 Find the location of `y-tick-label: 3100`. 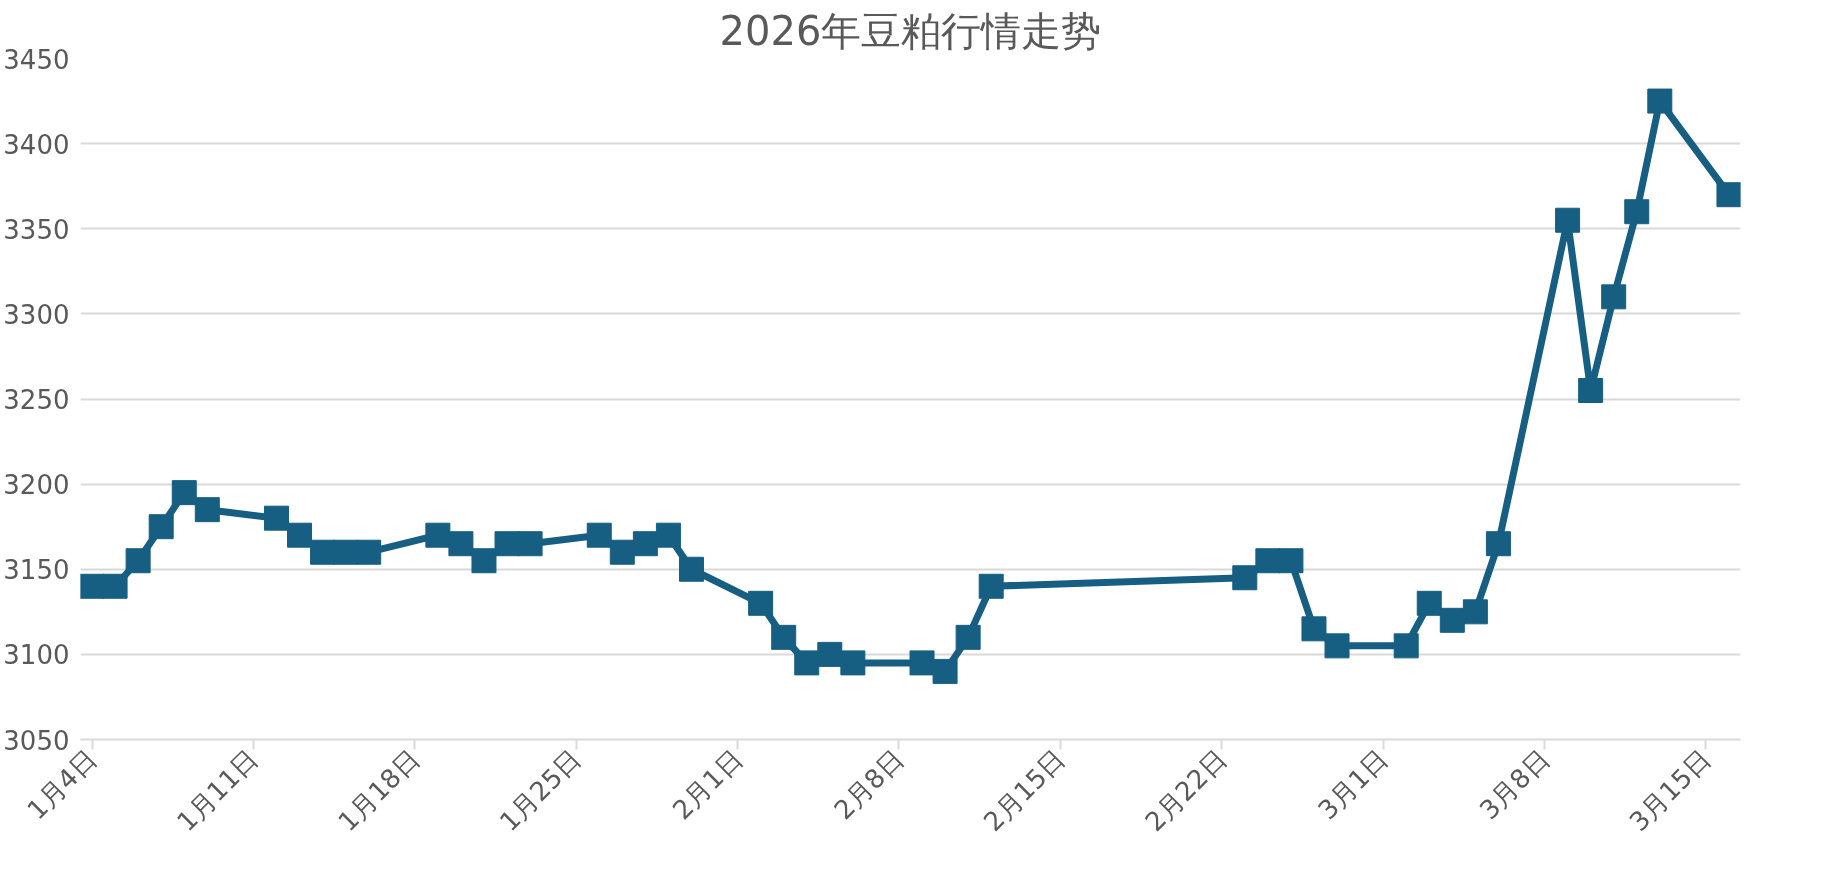

y-tick-label: 3100 is located at coordinates (36, 655).